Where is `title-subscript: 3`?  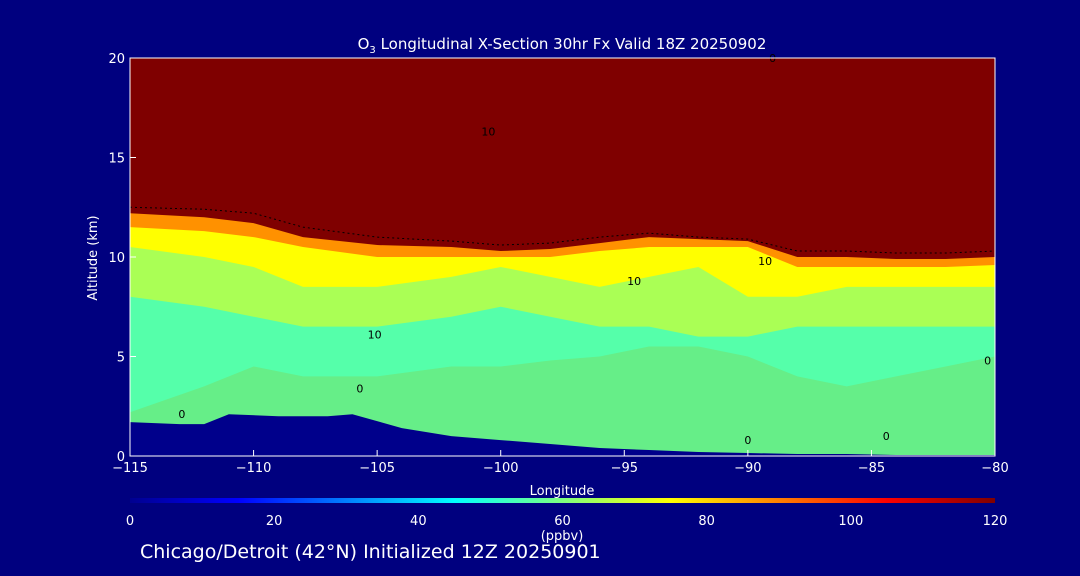
title-subscript: 3 is located at coordinates (372, 50).